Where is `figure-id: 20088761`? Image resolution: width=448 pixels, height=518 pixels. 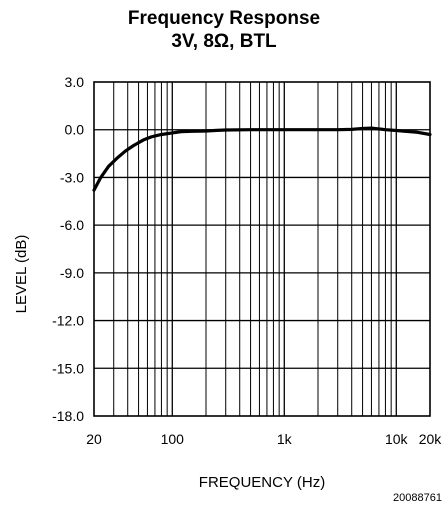
figure-id: 20088761 is located at coordinates (417, 498).